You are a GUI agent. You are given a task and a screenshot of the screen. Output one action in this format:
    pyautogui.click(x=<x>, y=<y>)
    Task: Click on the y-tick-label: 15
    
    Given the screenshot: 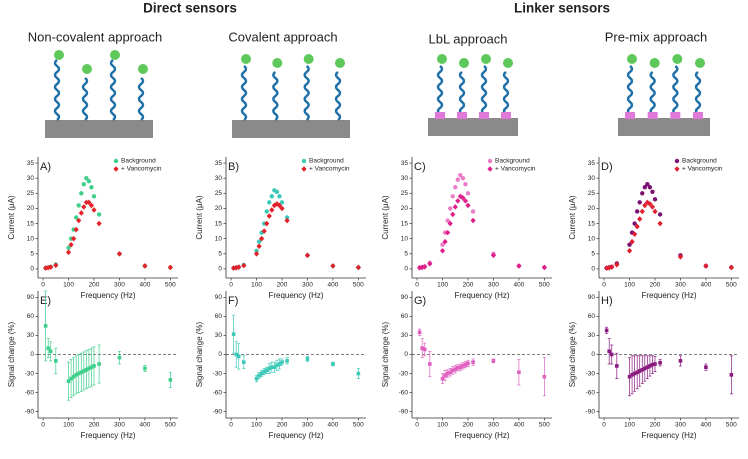 What is the action you would take?
    pyautogui.click(x=31, y=223)
    